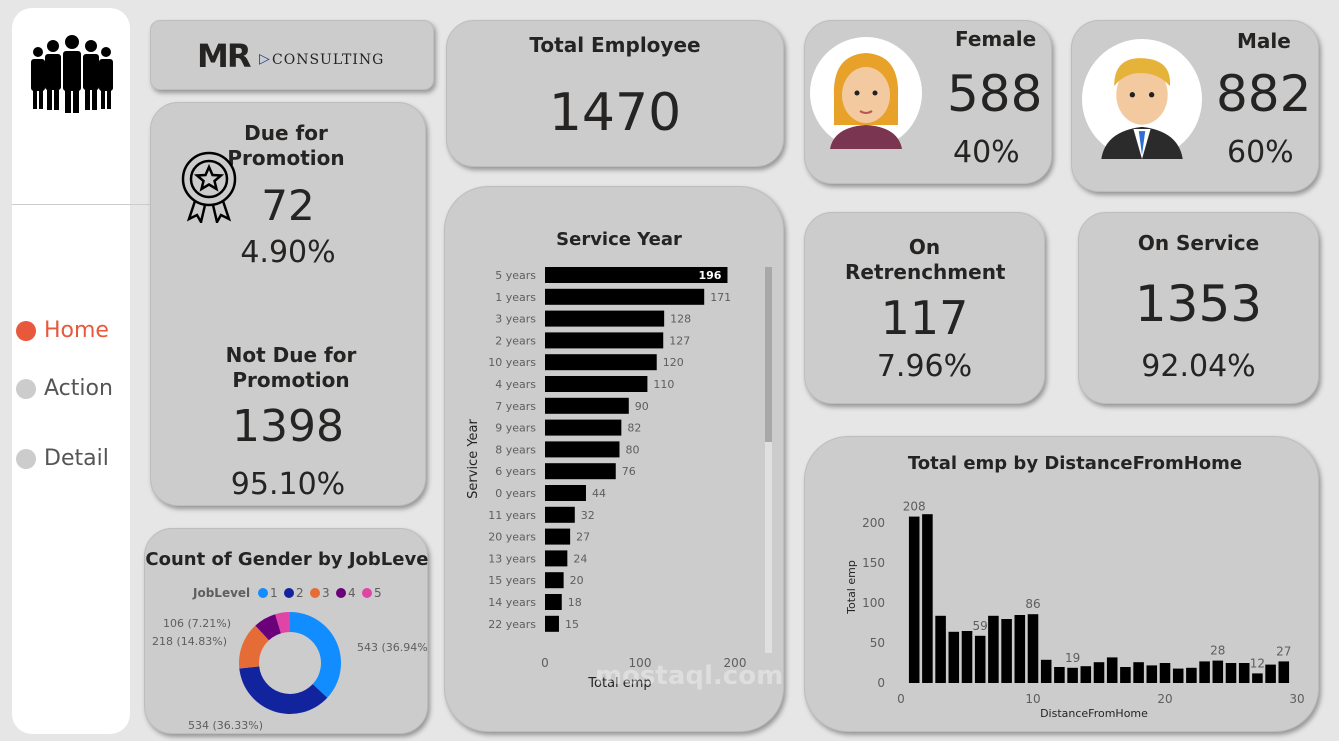 The width and height of the screenshot is (1339, 741). I want to click on y-tick-label: 6 years, so click(515, 471).